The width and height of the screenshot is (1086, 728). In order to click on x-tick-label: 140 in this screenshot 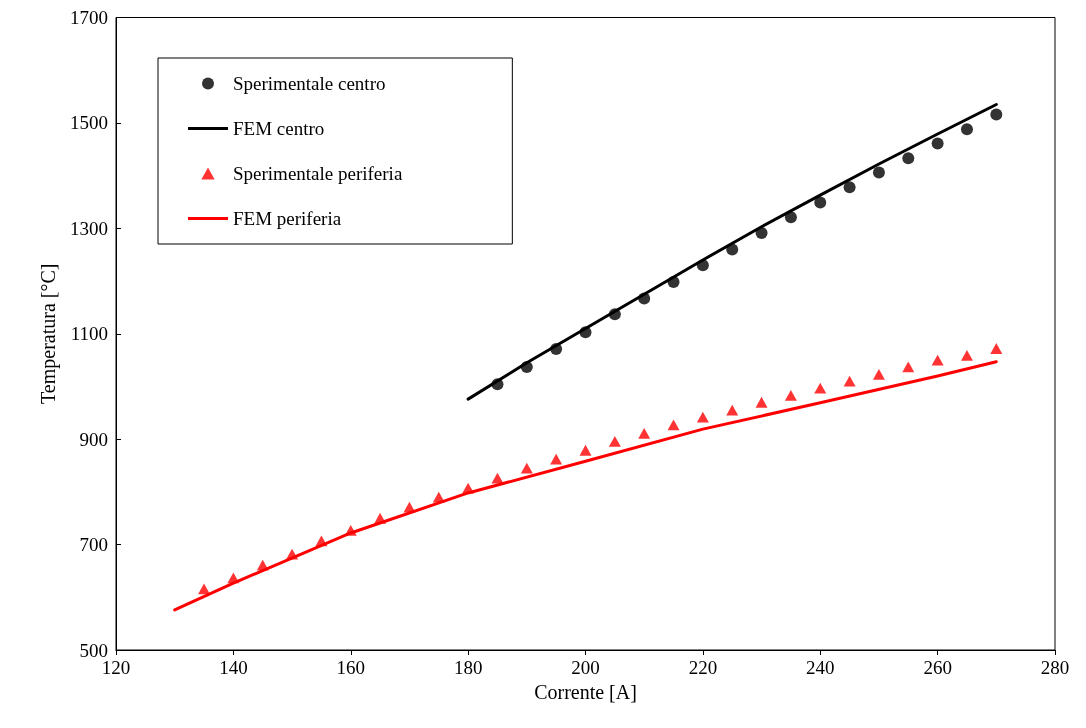, I will do `click(233, 667)`.